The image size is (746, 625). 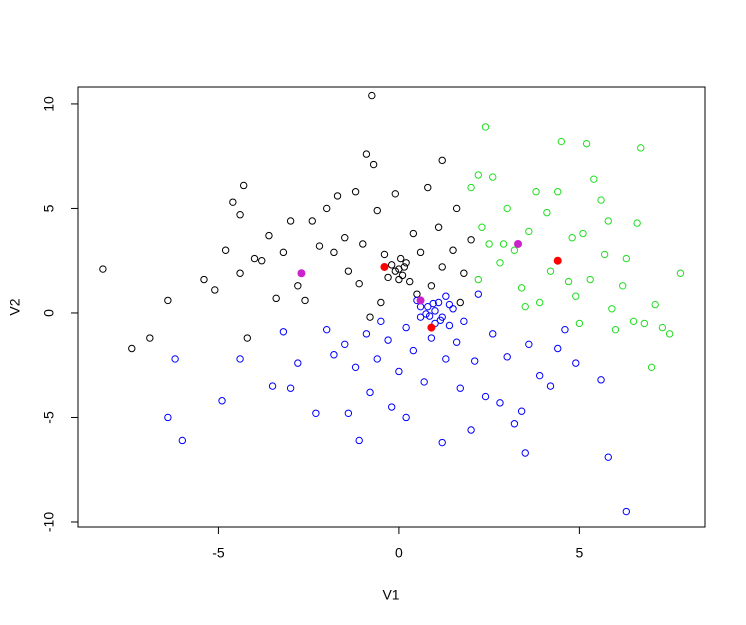 I want to click on x-axis-label: V1, so click(x=390, y=595).